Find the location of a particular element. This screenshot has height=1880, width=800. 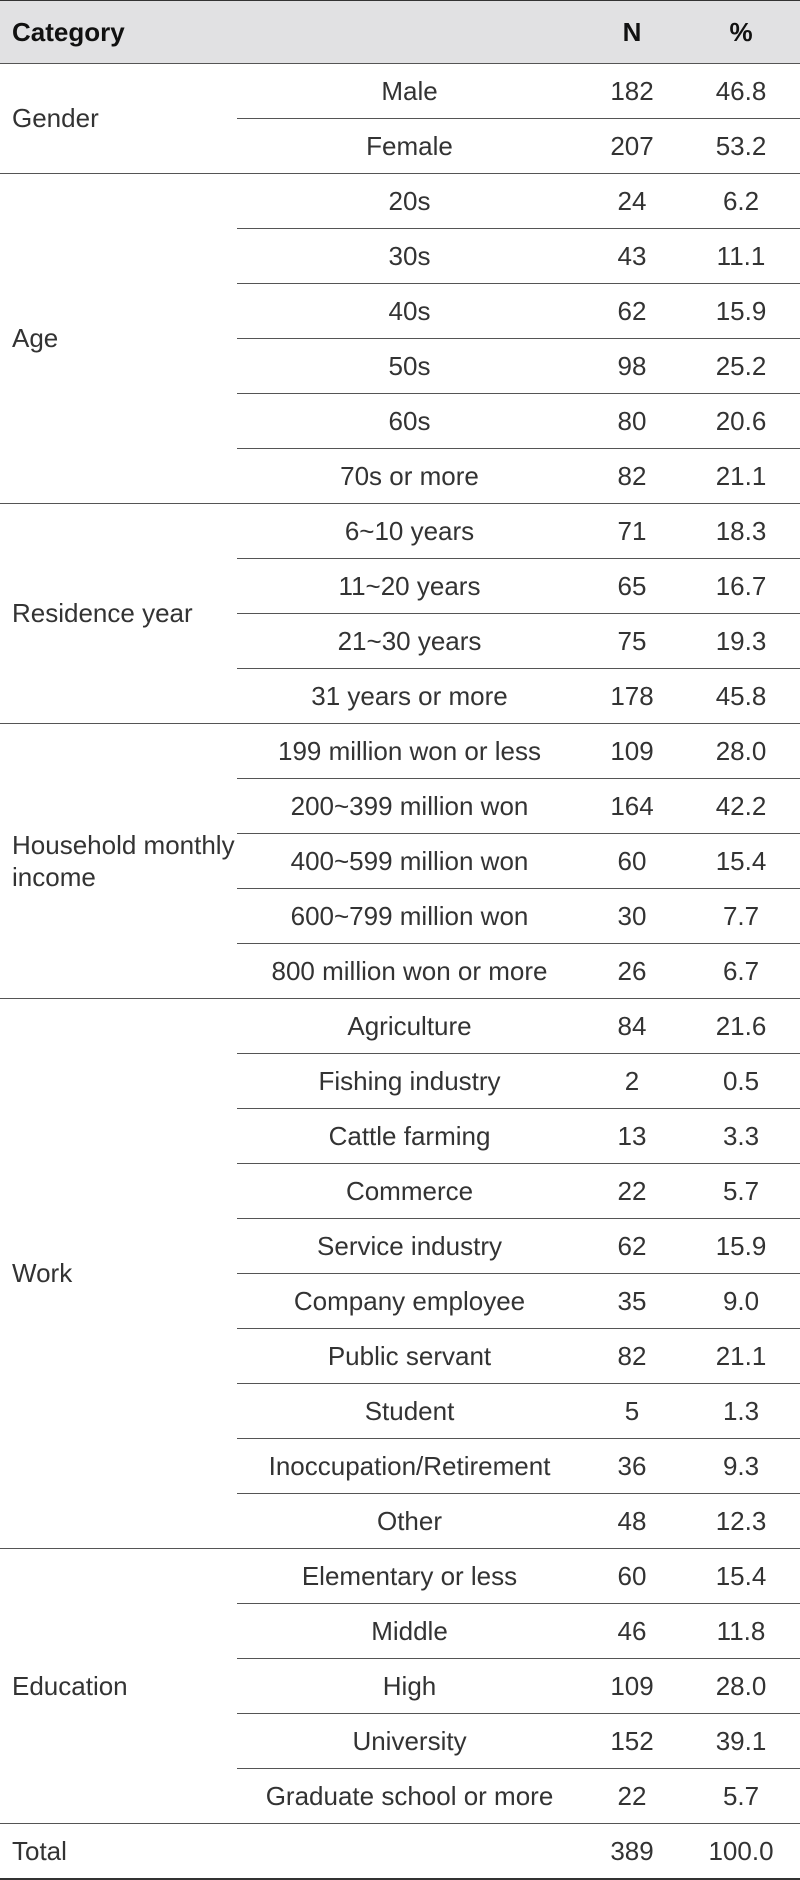

header-category: Category is located at coordinates (291, 32).